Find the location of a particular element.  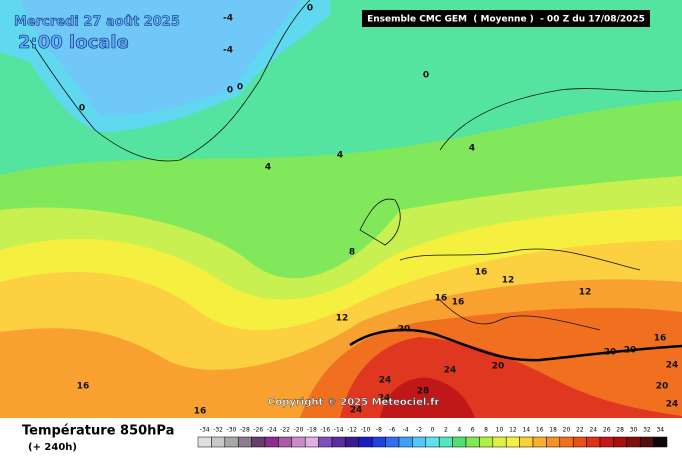

local-time: 2:00 locale is located at coordinates (73, 42).